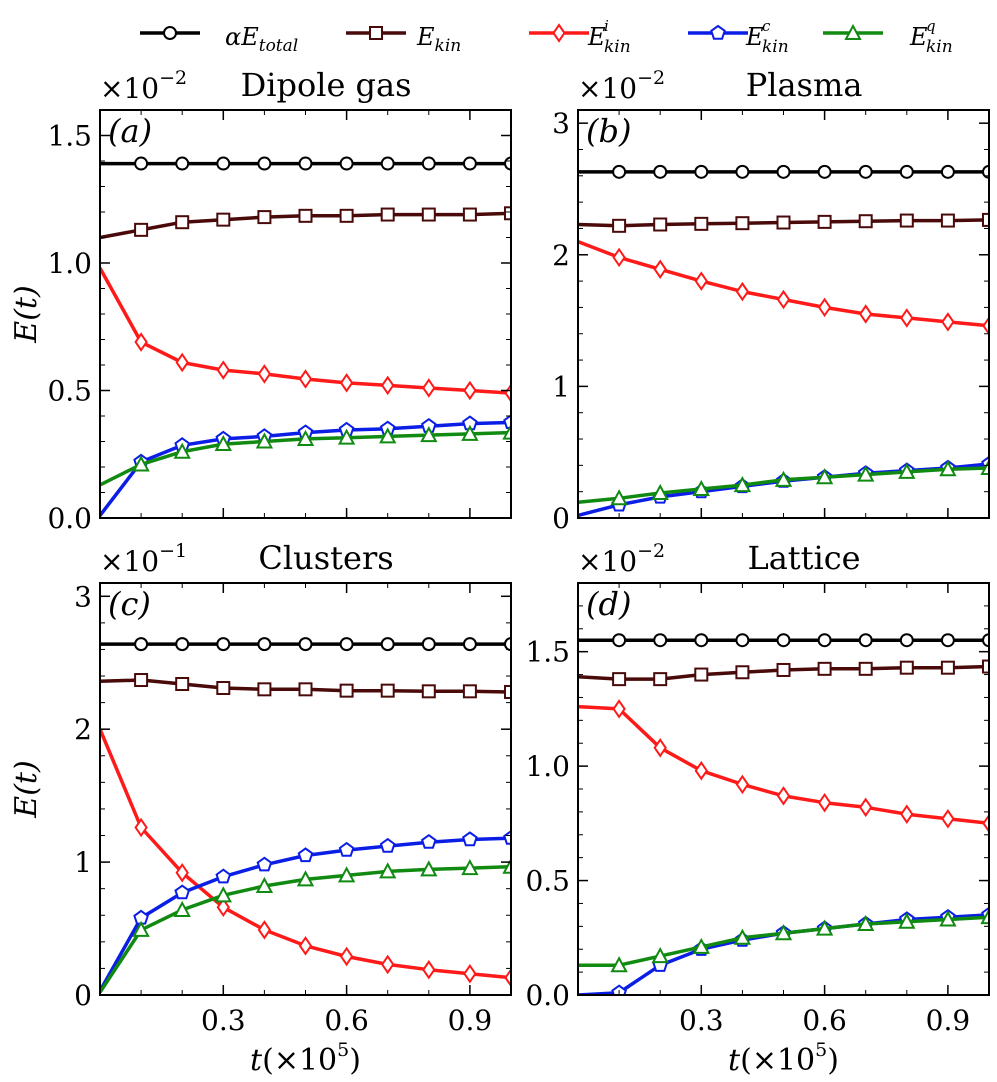  What do you see at coordinates (83, 862) in the screenshot?
I see `ytick-label: 1` at bounding box center [83, 862].